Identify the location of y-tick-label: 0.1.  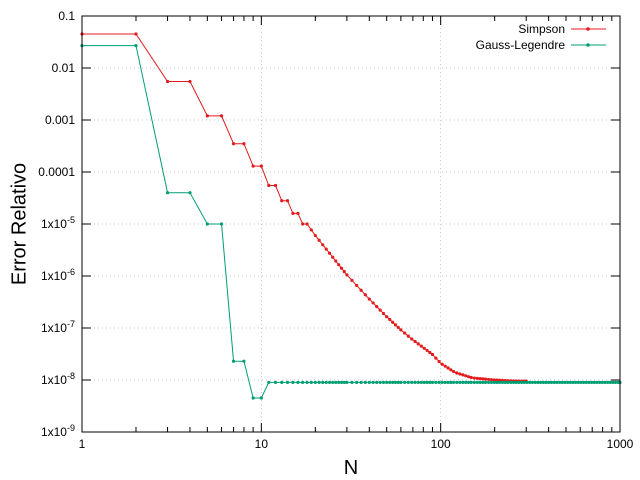
(66, 16).